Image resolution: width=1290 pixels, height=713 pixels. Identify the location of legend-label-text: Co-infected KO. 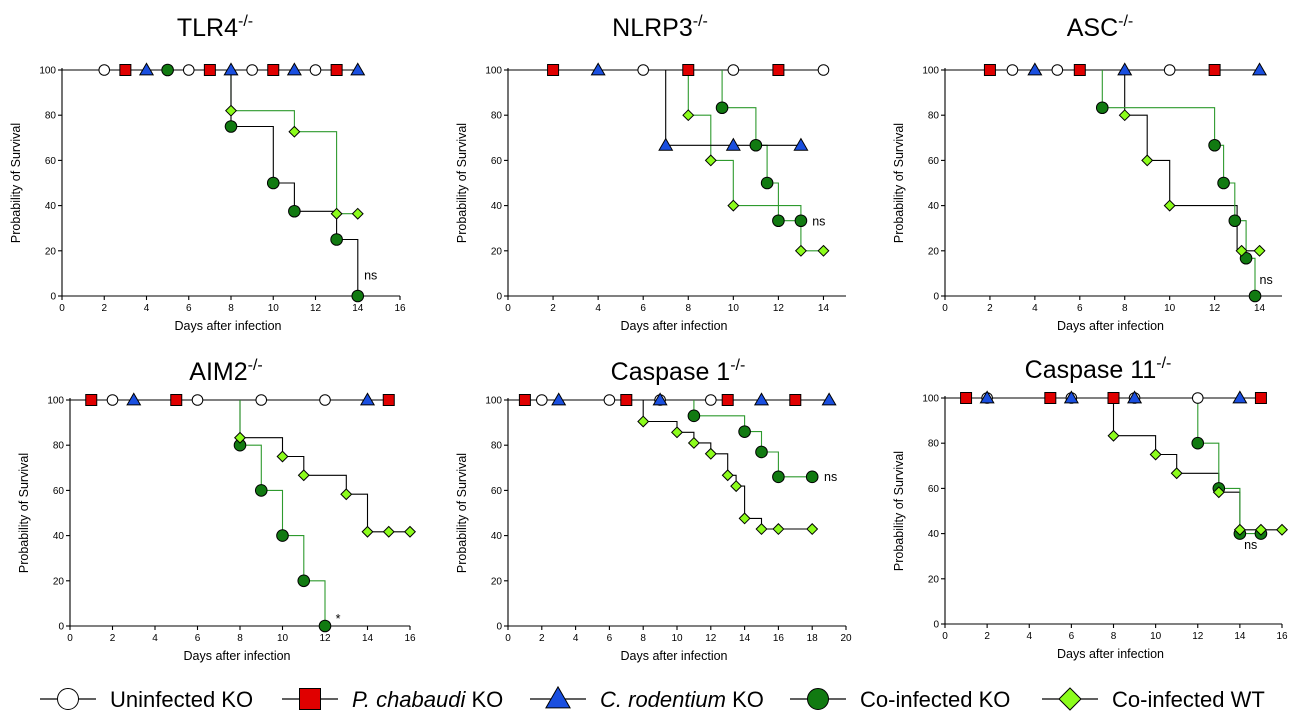
(935, 699).